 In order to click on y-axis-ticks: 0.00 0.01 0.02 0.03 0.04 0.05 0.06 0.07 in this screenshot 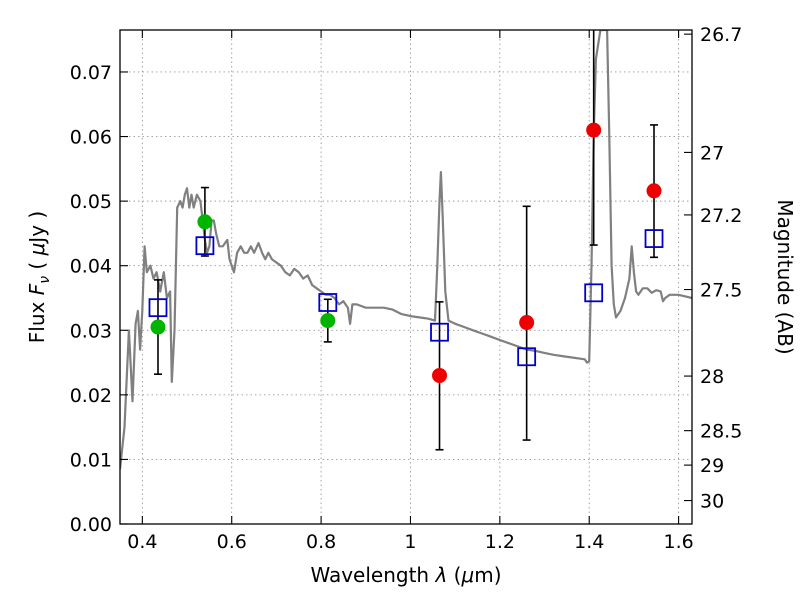, I will do `click(99, 299)`.